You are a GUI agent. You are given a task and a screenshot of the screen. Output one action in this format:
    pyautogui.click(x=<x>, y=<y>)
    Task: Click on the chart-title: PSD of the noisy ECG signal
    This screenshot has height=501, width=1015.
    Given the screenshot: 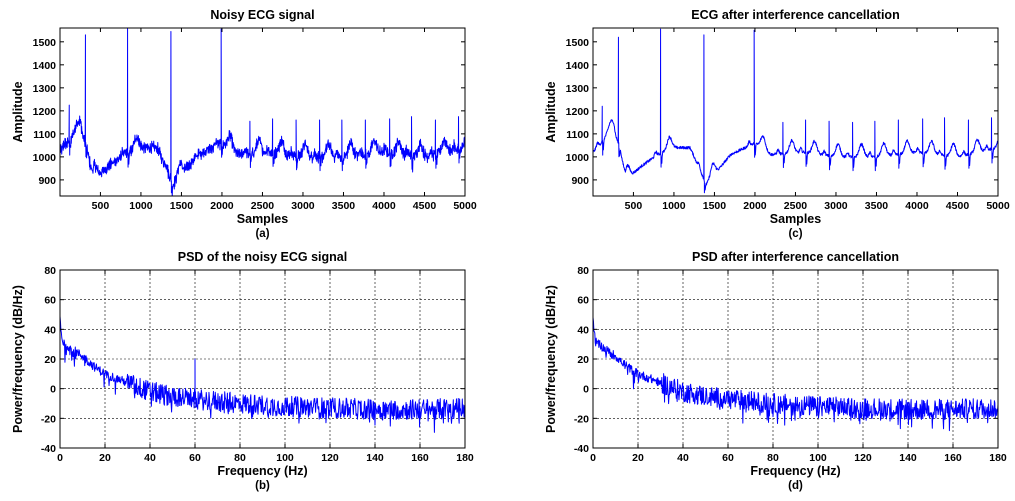 What is the action you would take?
    pyautogui.click(x=262, y=257)
    